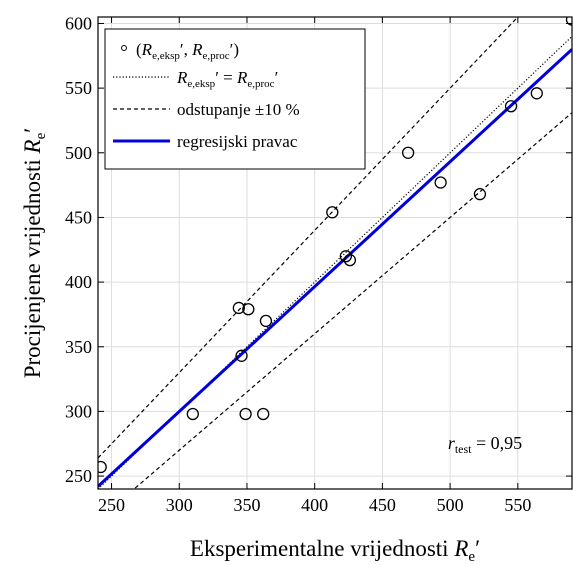 The image size is (573, 565). Describe the element at coordinates (78, 282) in the screenshot. I see `y-tick-label-400: 400` at that location.